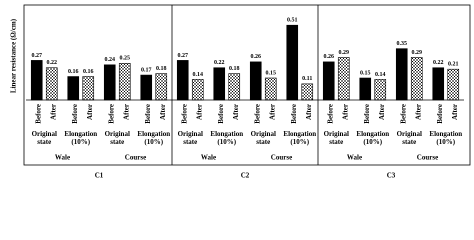 Image resolution: width=474 pixels, height=240 pixels. What do you see at coordinates (125, 59) in the screenshot?
I see `value-label: 0.25` at bounding box center [125, 59].